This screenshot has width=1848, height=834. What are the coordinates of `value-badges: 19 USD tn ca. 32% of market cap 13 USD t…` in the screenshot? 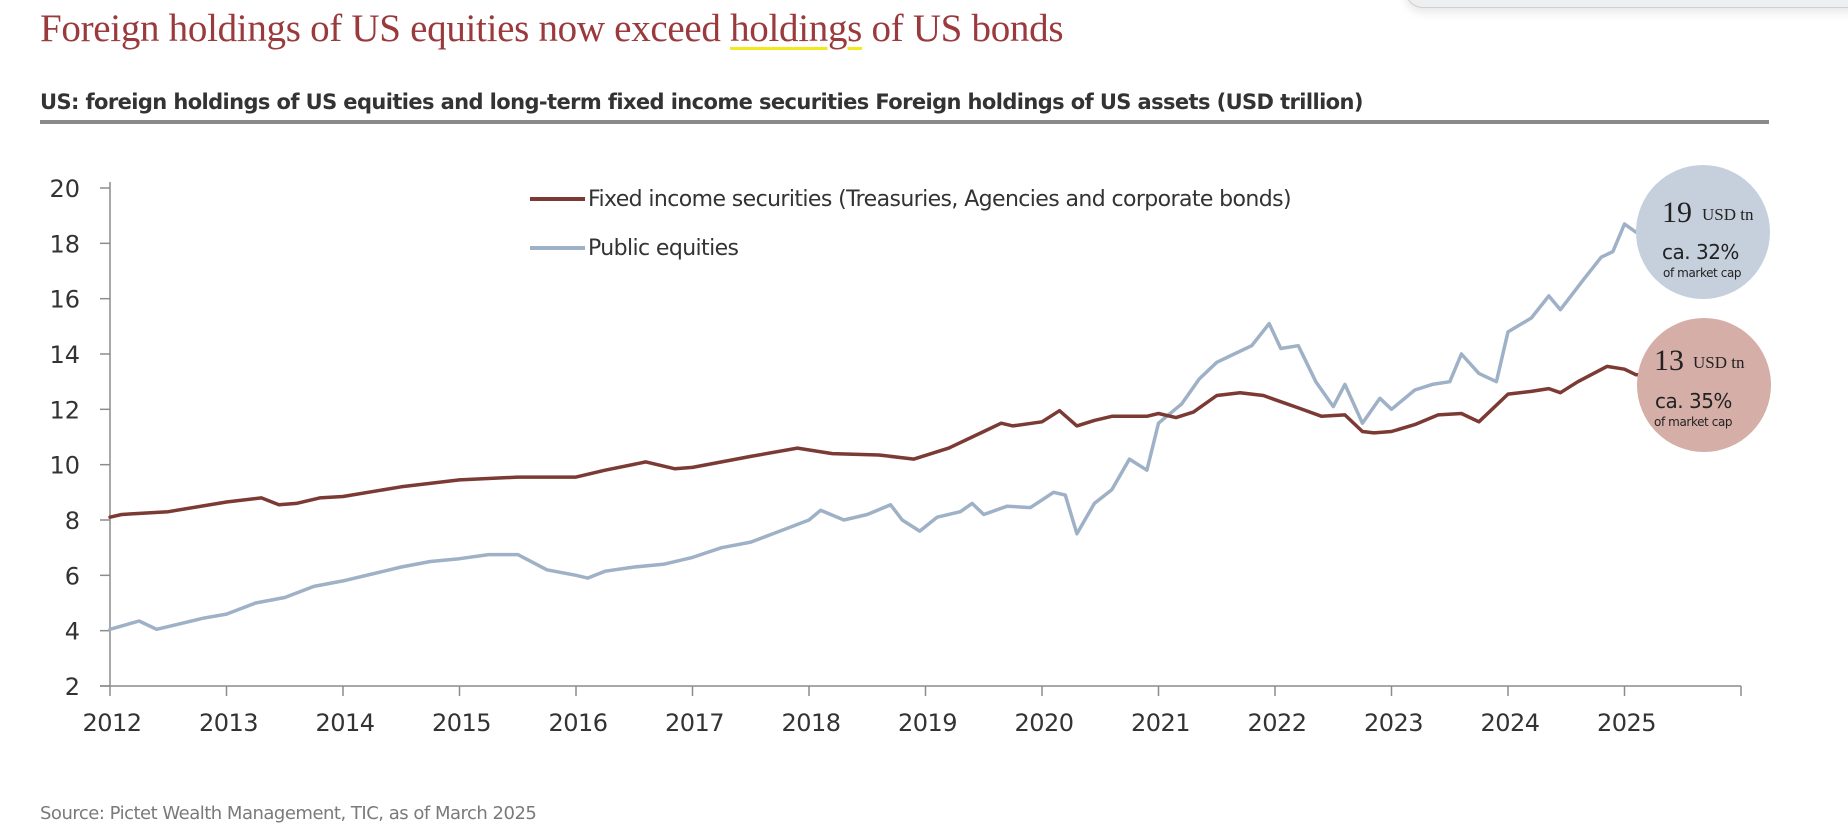 It's located at (1703, 308).